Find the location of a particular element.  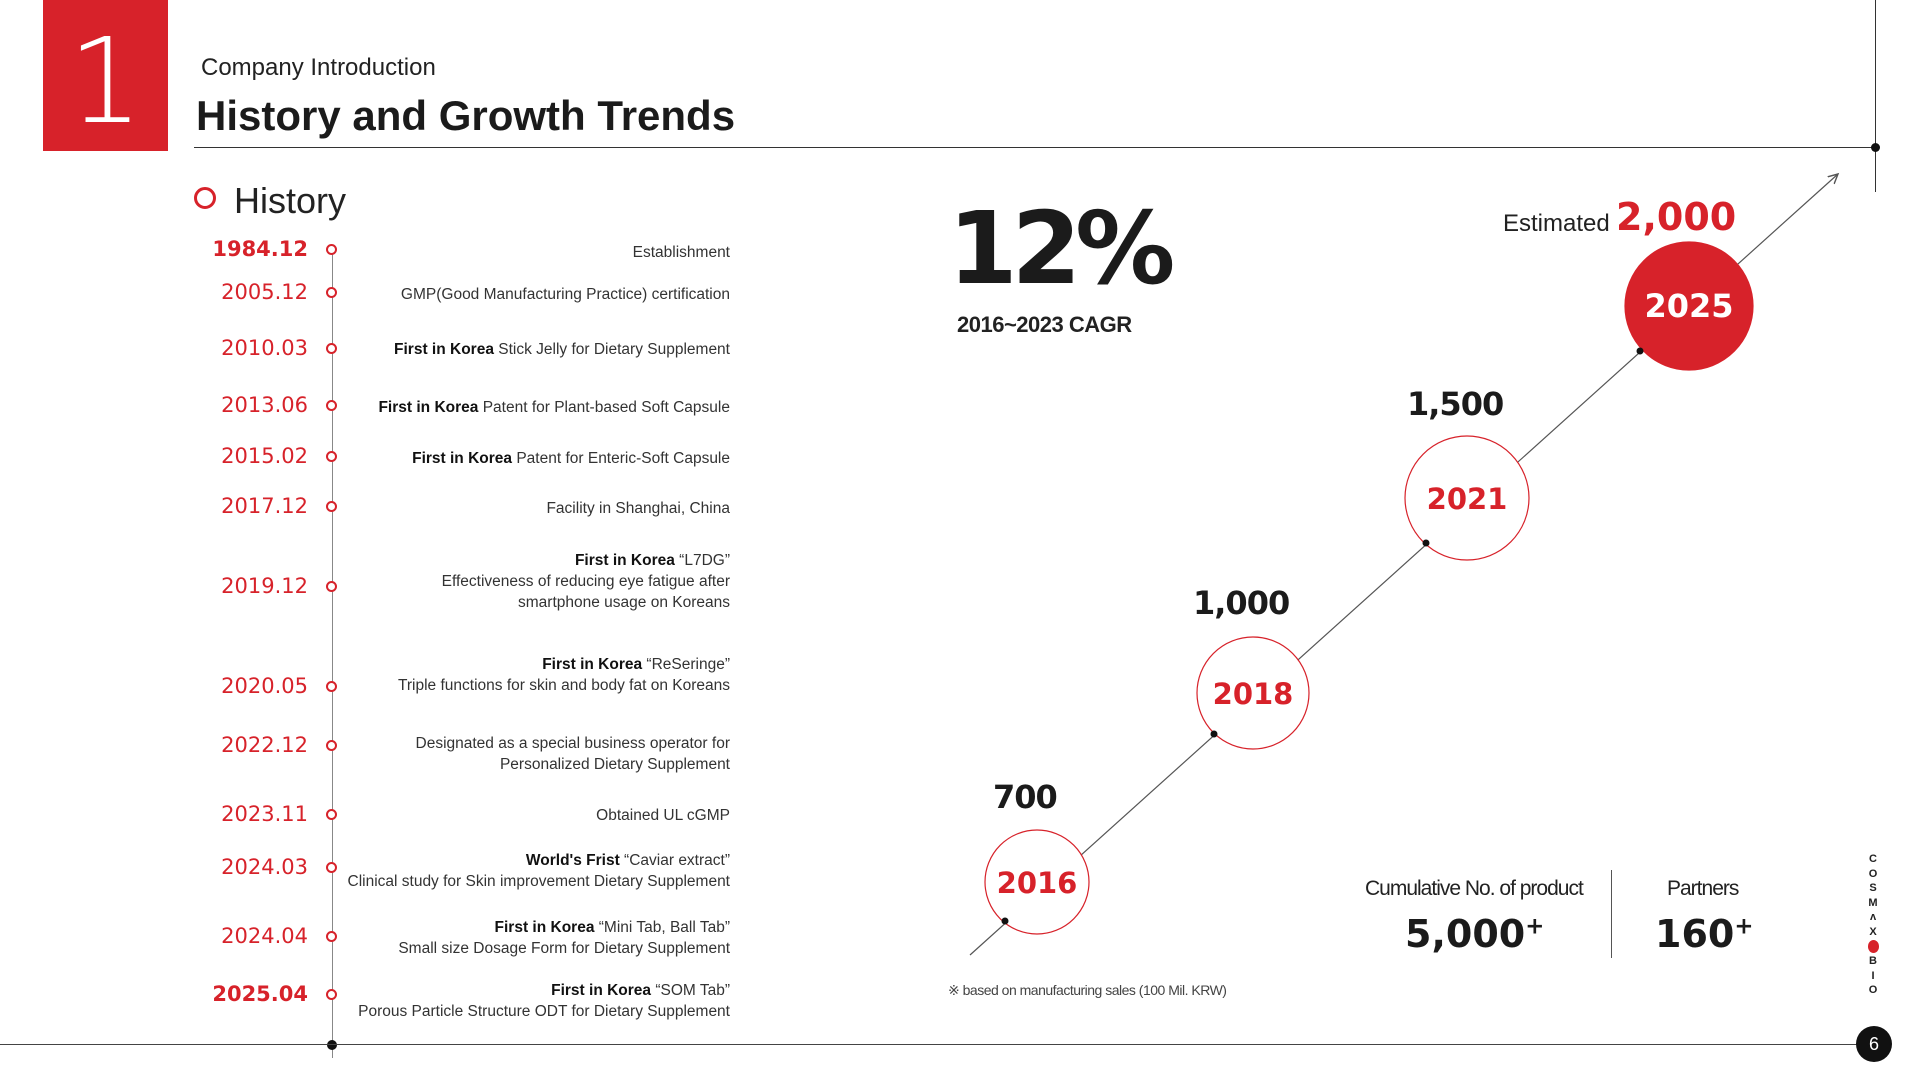

stat-products-value: 5,000+ is located at coordinates (1474, 934).